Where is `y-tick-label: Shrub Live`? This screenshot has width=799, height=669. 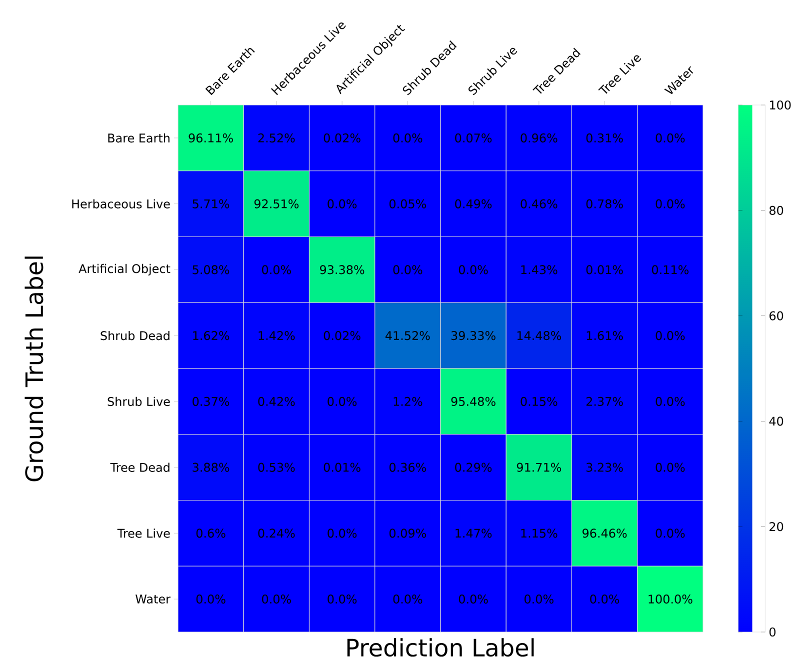
y-tick-label: Shrub Live is located at coordinates (139, 401).